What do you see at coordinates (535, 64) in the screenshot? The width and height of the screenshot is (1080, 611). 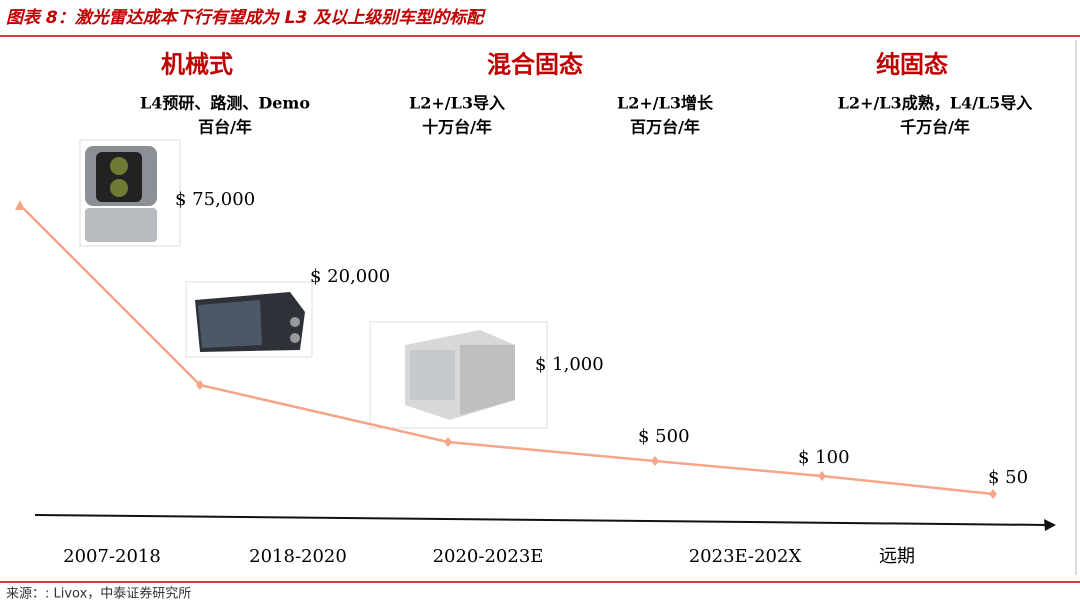 I see `stage-name: 混合固态` at bounding box center [535, 64].